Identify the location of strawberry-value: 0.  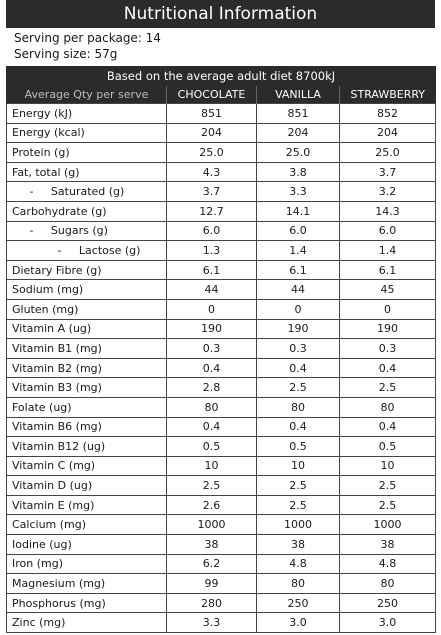
(387, 309).